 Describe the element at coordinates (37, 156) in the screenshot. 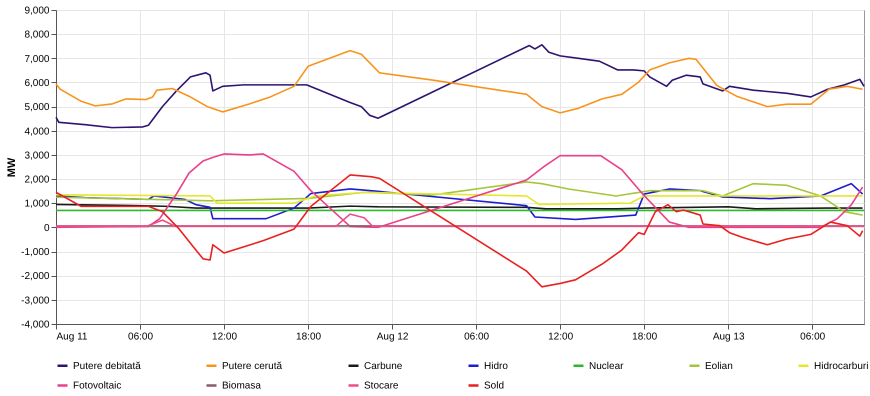

I see `y-tick-label: 3,000` at that location.